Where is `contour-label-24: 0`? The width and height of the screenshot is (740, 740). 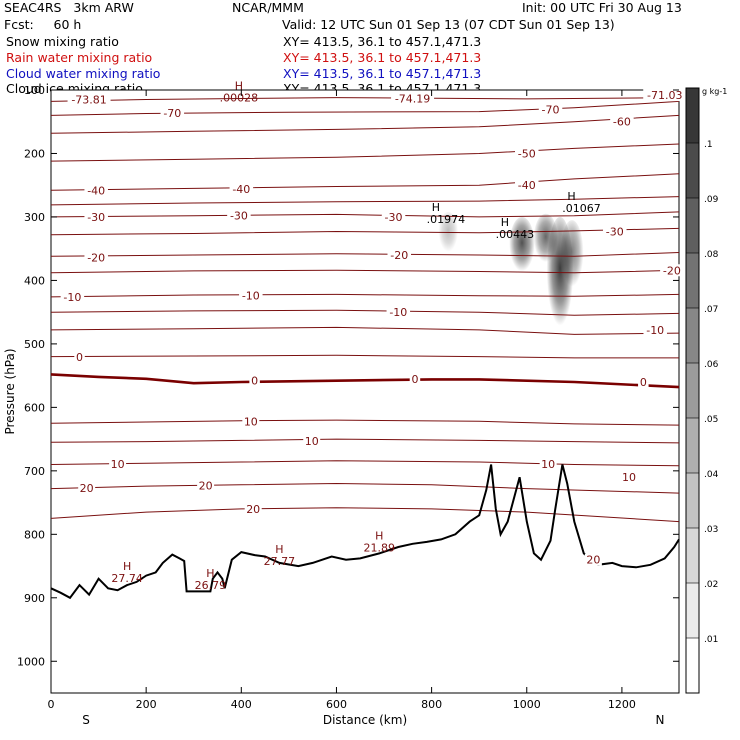 contour-label-24: 0 is located at coordinates (643, 382).